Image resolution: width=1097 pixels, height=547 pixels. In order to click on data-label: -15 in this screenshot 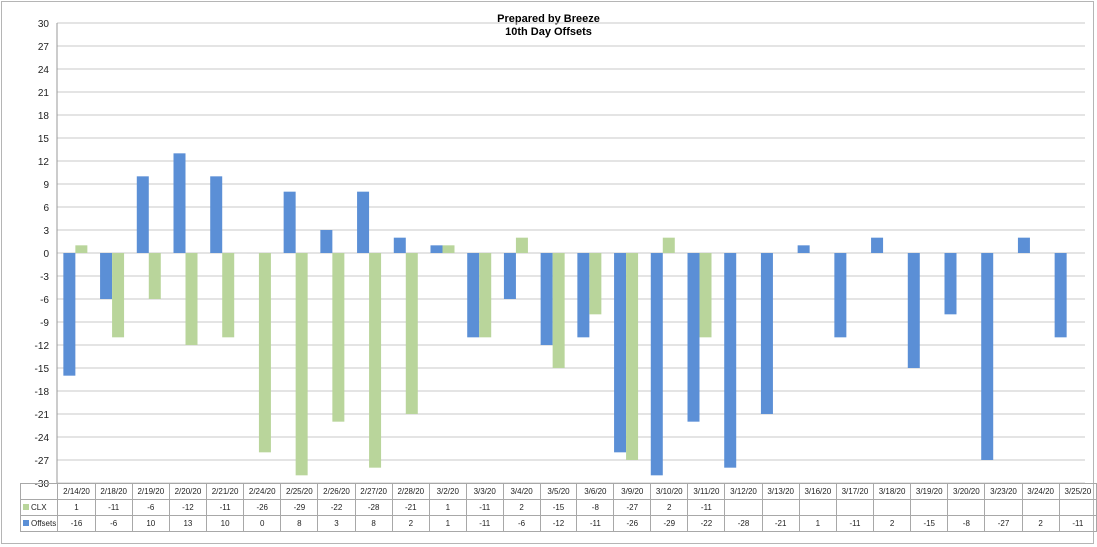, I will do `click(929, 523)`.